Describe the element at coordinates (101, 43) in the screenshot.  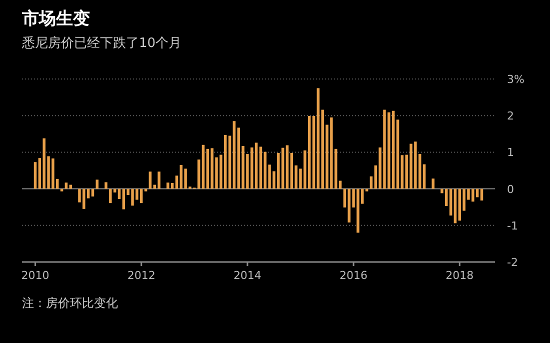
I see `chart-subtitle: 悉尼房价已经下跌了10个月` at that location.